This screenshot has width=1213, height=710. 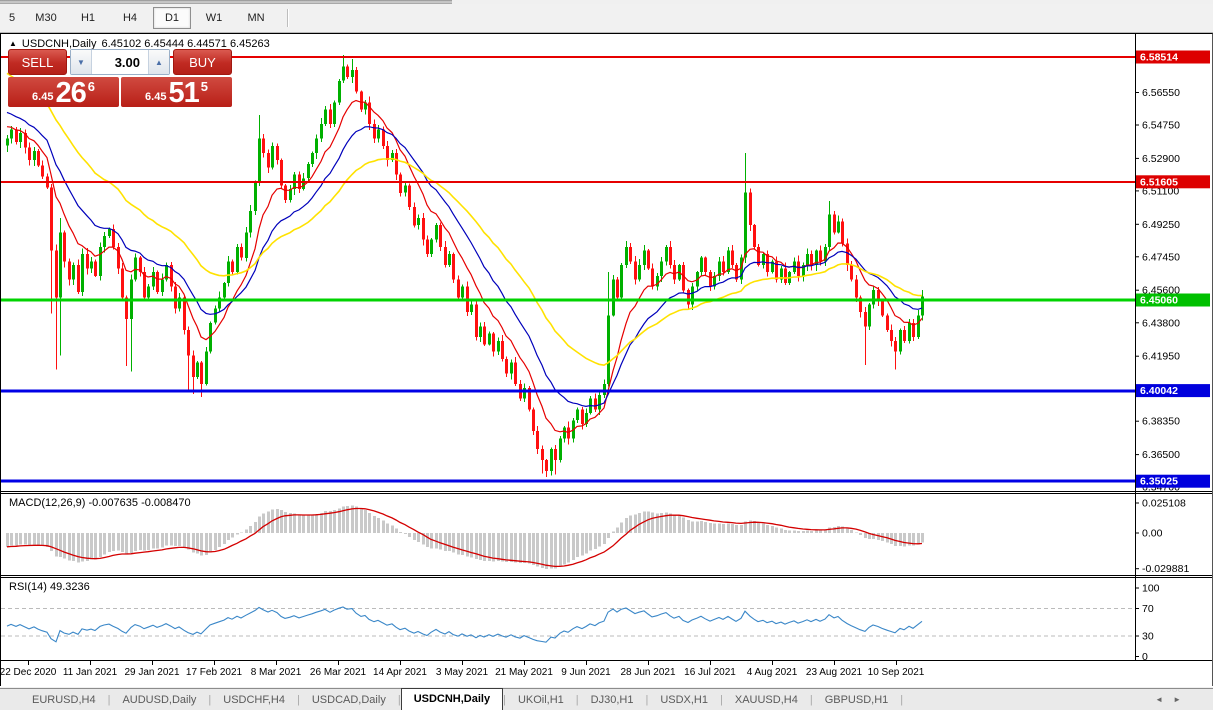 What do you see at coordinates (1159, 699) in the screenshot?
I see `tab-scroll-left-icon: ◄` at bounding box center [1159, 699].